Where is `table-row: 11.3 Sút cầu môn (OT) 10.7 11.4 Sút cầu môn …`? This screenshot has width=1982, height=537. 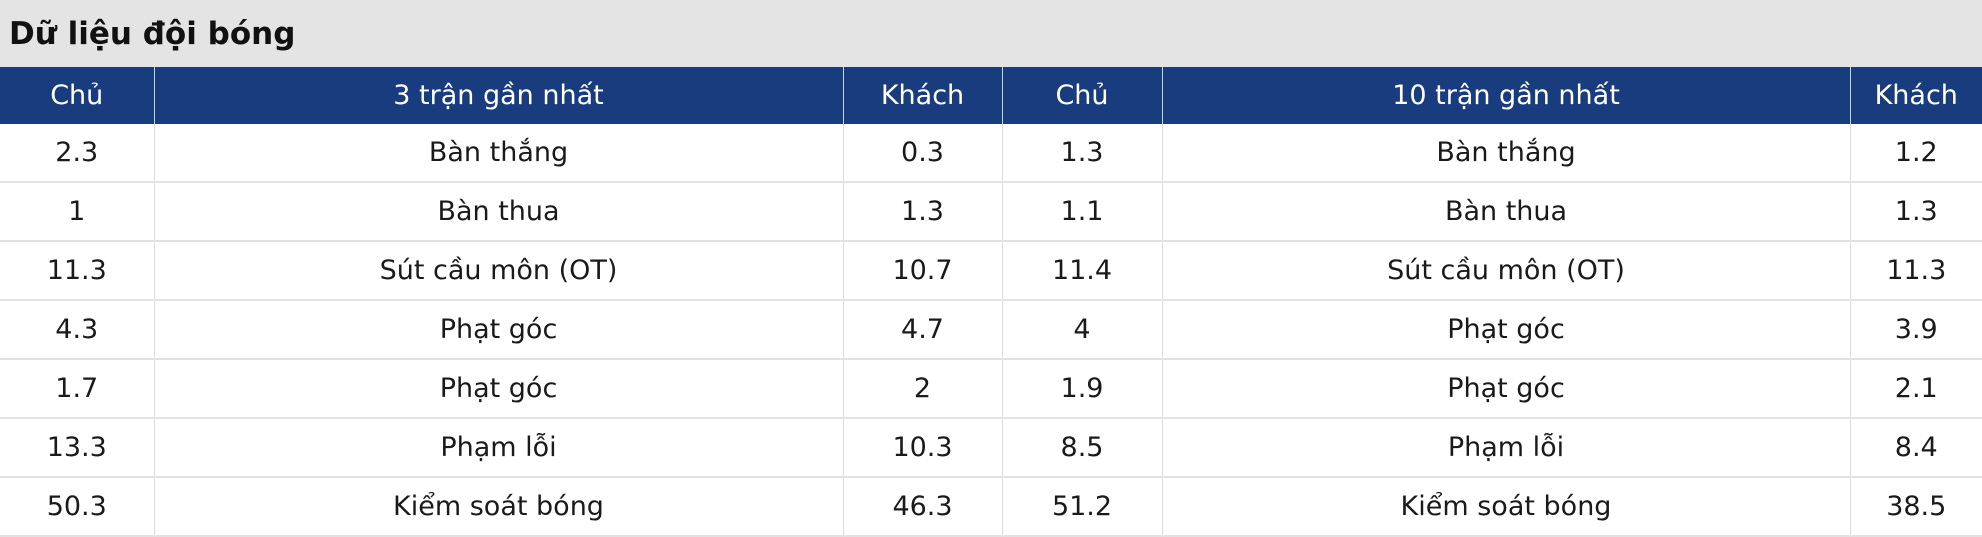
table-row: 11.3 Sút cầu môn (OT) 10.7 11.4 Sút cầu môn … is located at coordinates (991, 271).